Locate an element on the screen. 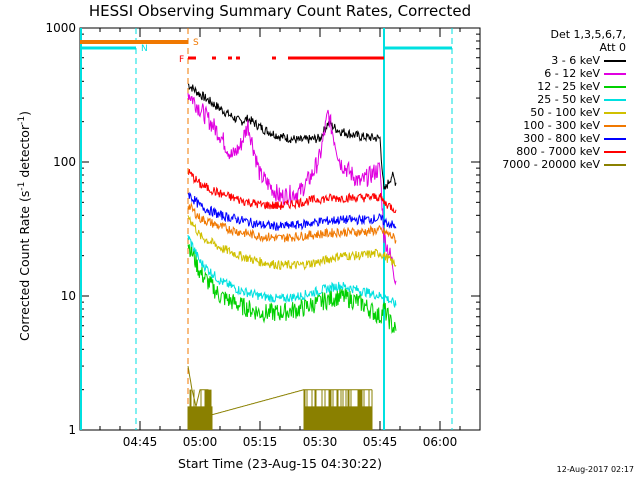  series-line-300-800-kev is located at coordinates (292, 211).